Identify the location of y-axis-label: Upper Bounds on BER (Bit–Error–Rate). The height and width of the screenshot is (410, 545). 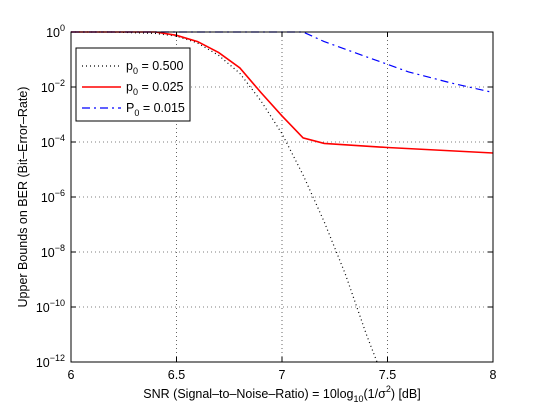
(23, 197).